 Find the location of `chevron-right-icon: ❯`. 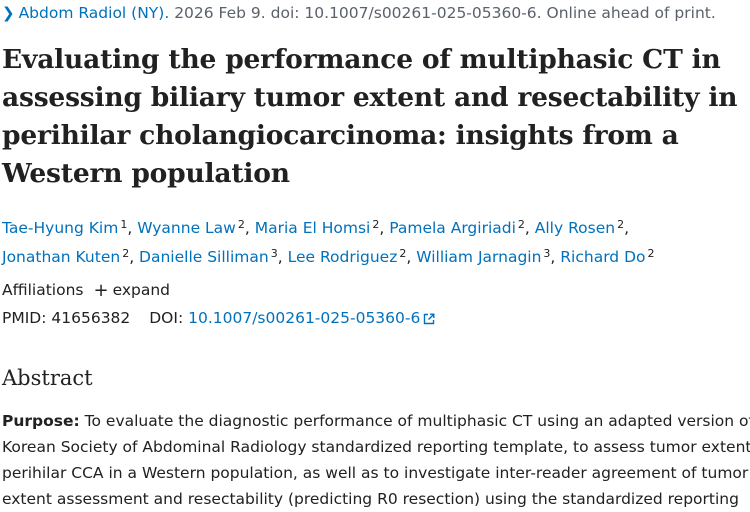

chevron-right-icon: ❯ is located at coordinates (8, 13).